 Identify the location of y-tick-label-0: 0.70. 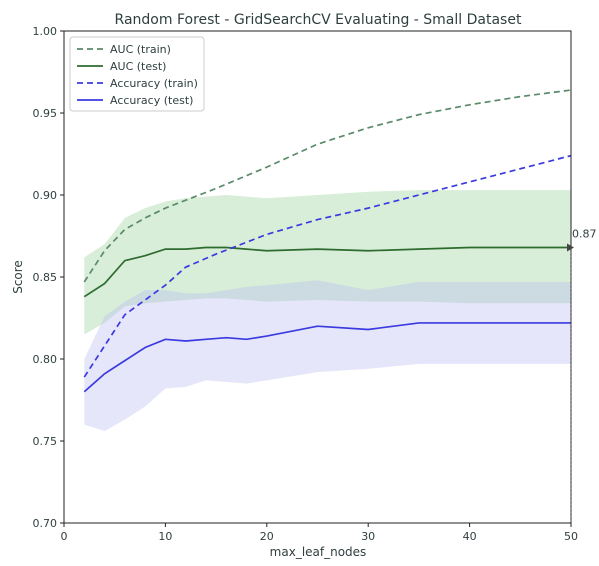
(45, 523).